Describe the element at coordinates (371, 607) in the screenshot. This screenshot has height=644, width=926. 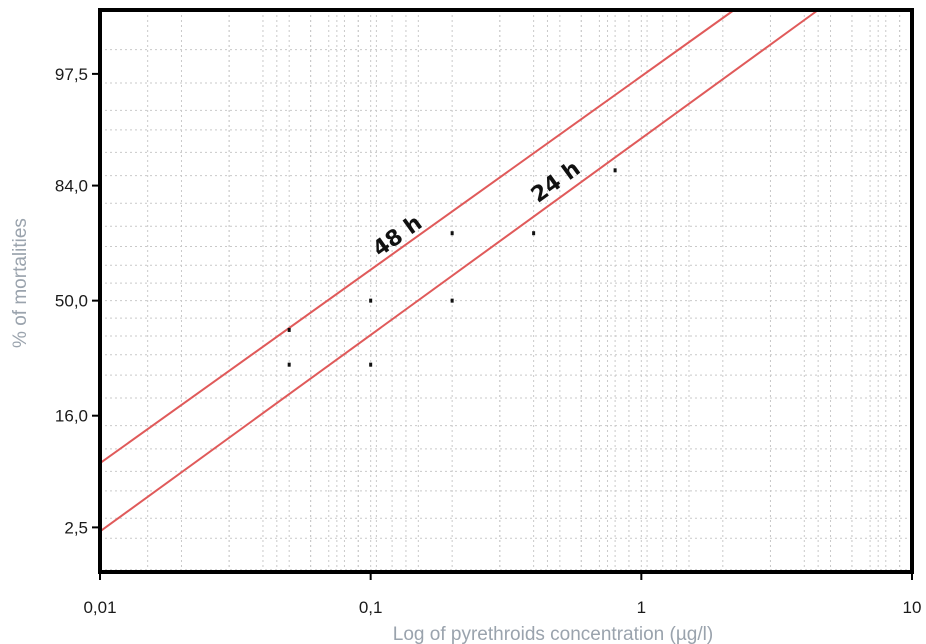
I see `x-tick-label: 0,1` at that location.